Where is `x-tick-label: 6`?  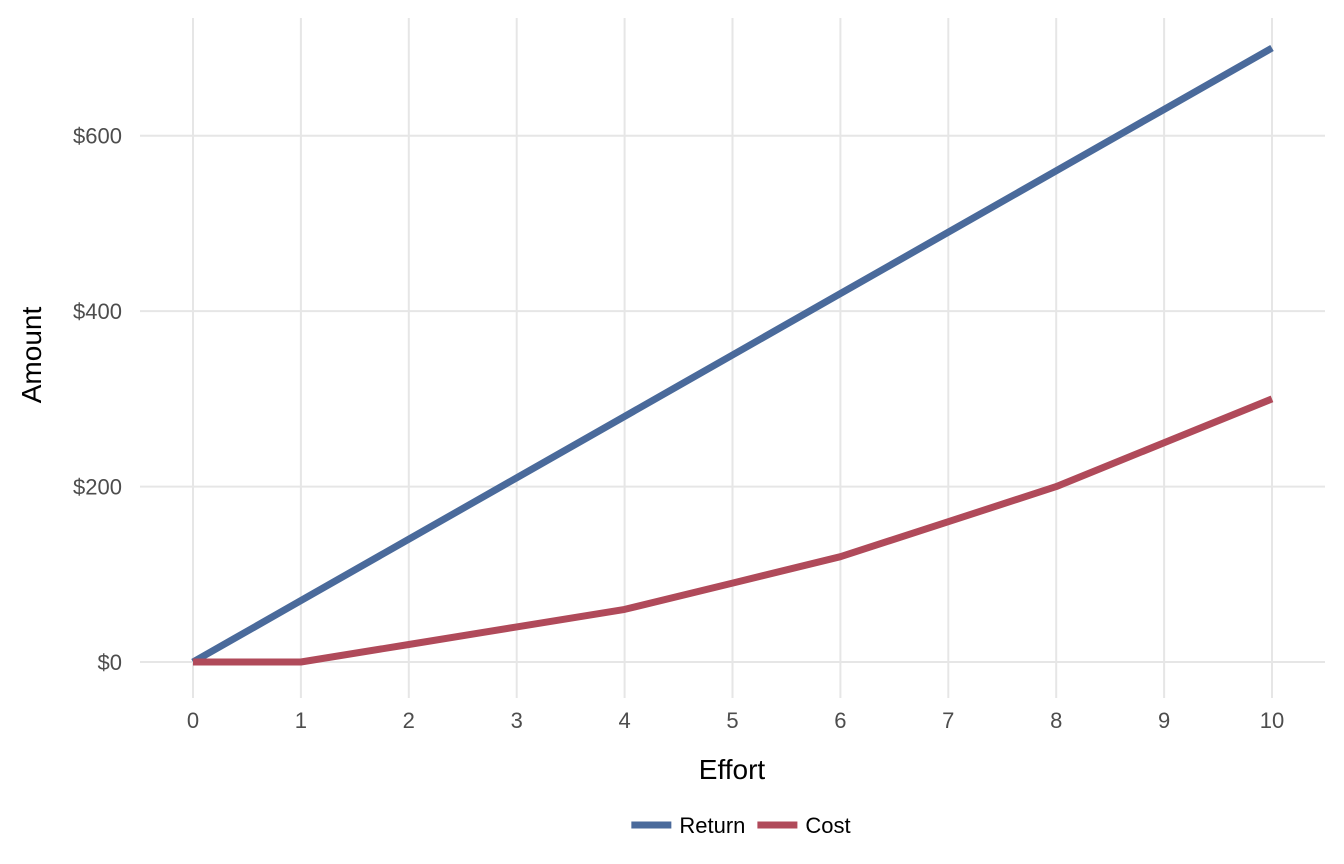 x-tick-label: 6 is located at coordinates (840, 720).